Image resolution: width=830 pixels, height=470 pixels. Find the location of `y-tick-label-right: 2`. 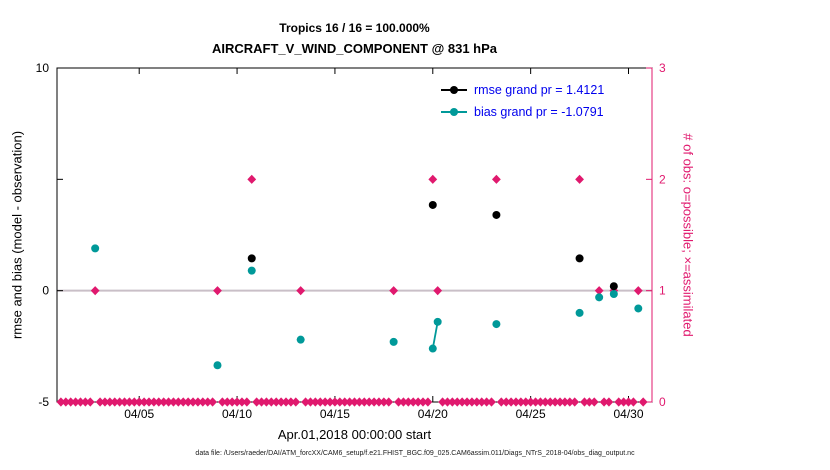

y-tick-label-right: 2 is located at coordinates (662, 179).